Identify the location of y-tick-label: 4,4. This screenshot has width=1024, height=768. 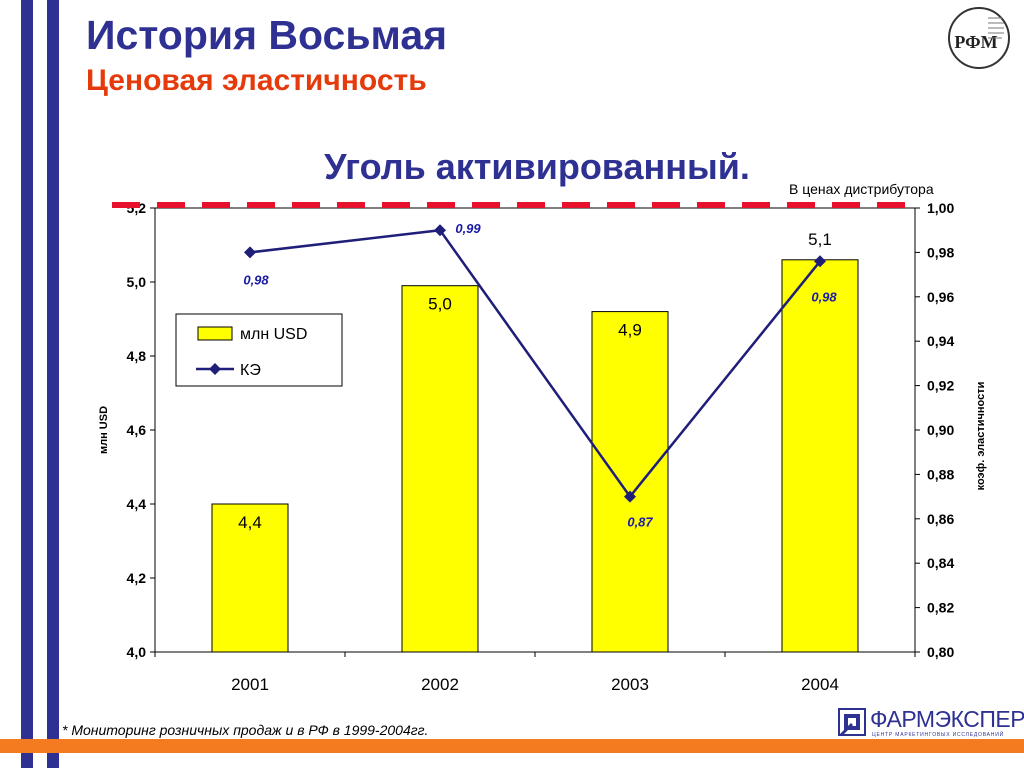
(137, 504).